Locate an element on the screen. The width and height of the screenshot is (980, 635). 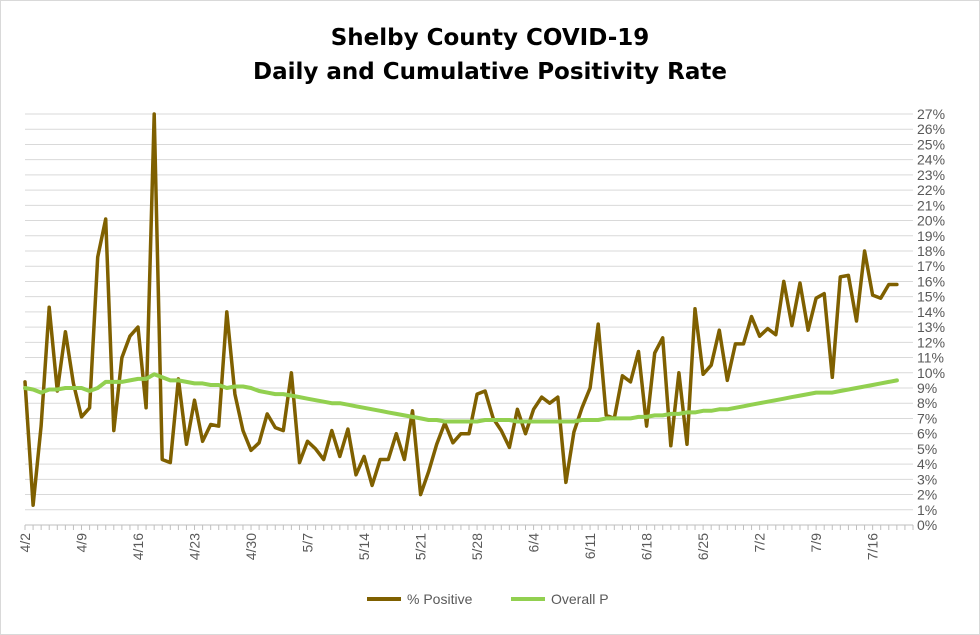
y-tick-label: 19% is located at coordinates (931, 236).